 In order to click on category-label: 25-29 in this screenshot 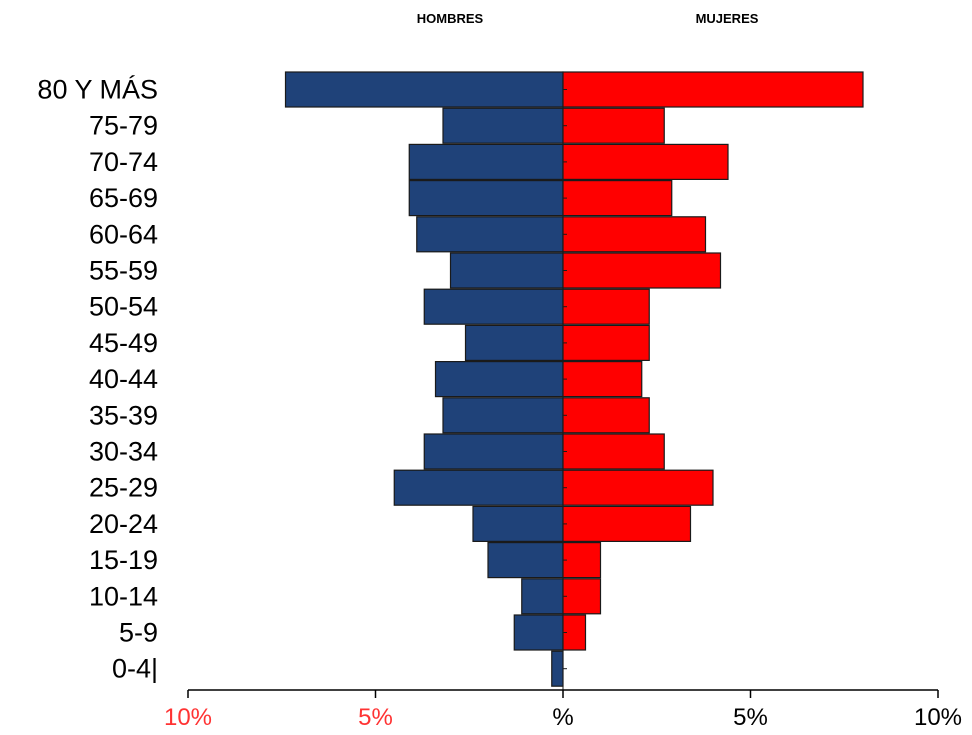, I will do `click(123, 488)`.